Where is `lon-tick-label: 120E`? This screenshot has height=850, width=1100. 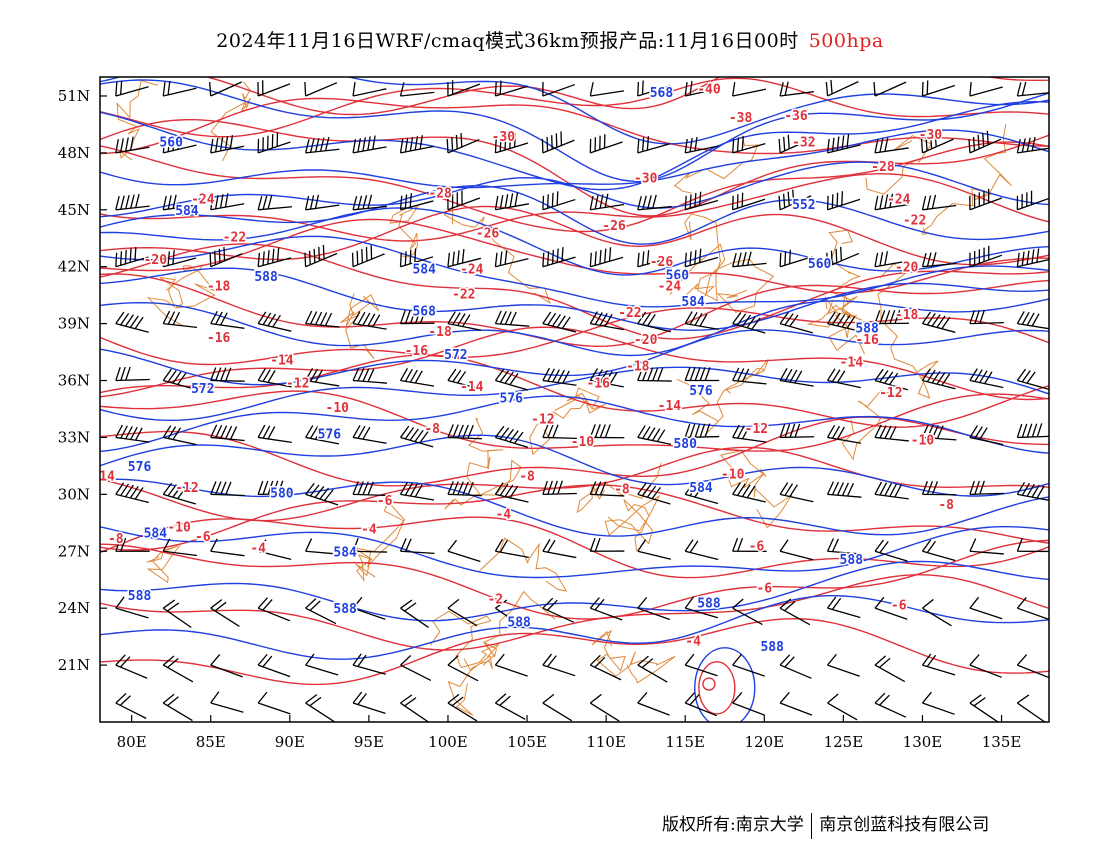
lon-tick-label: 120E is located at coordinates (765, 742).